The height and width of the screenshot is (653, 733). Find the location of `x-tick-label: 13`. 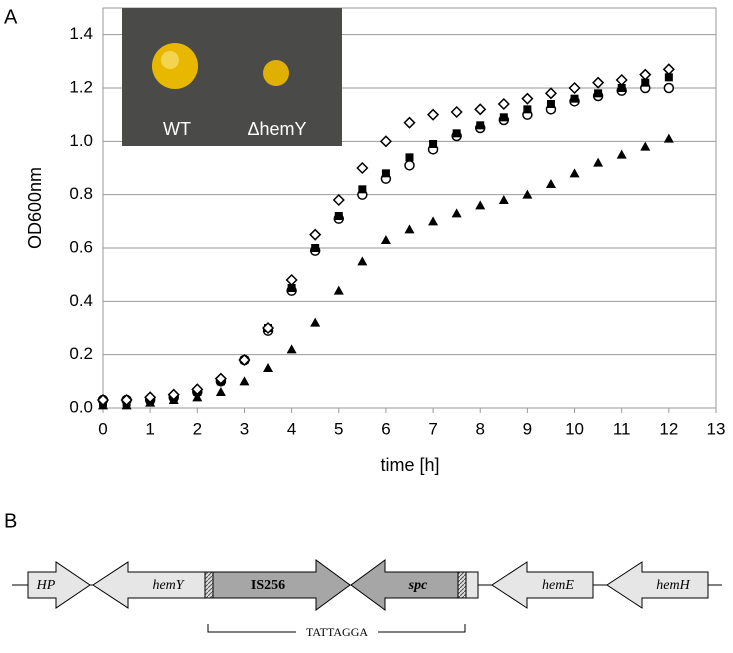

x-tick-label: 13 is located at coordinates (716, 428).